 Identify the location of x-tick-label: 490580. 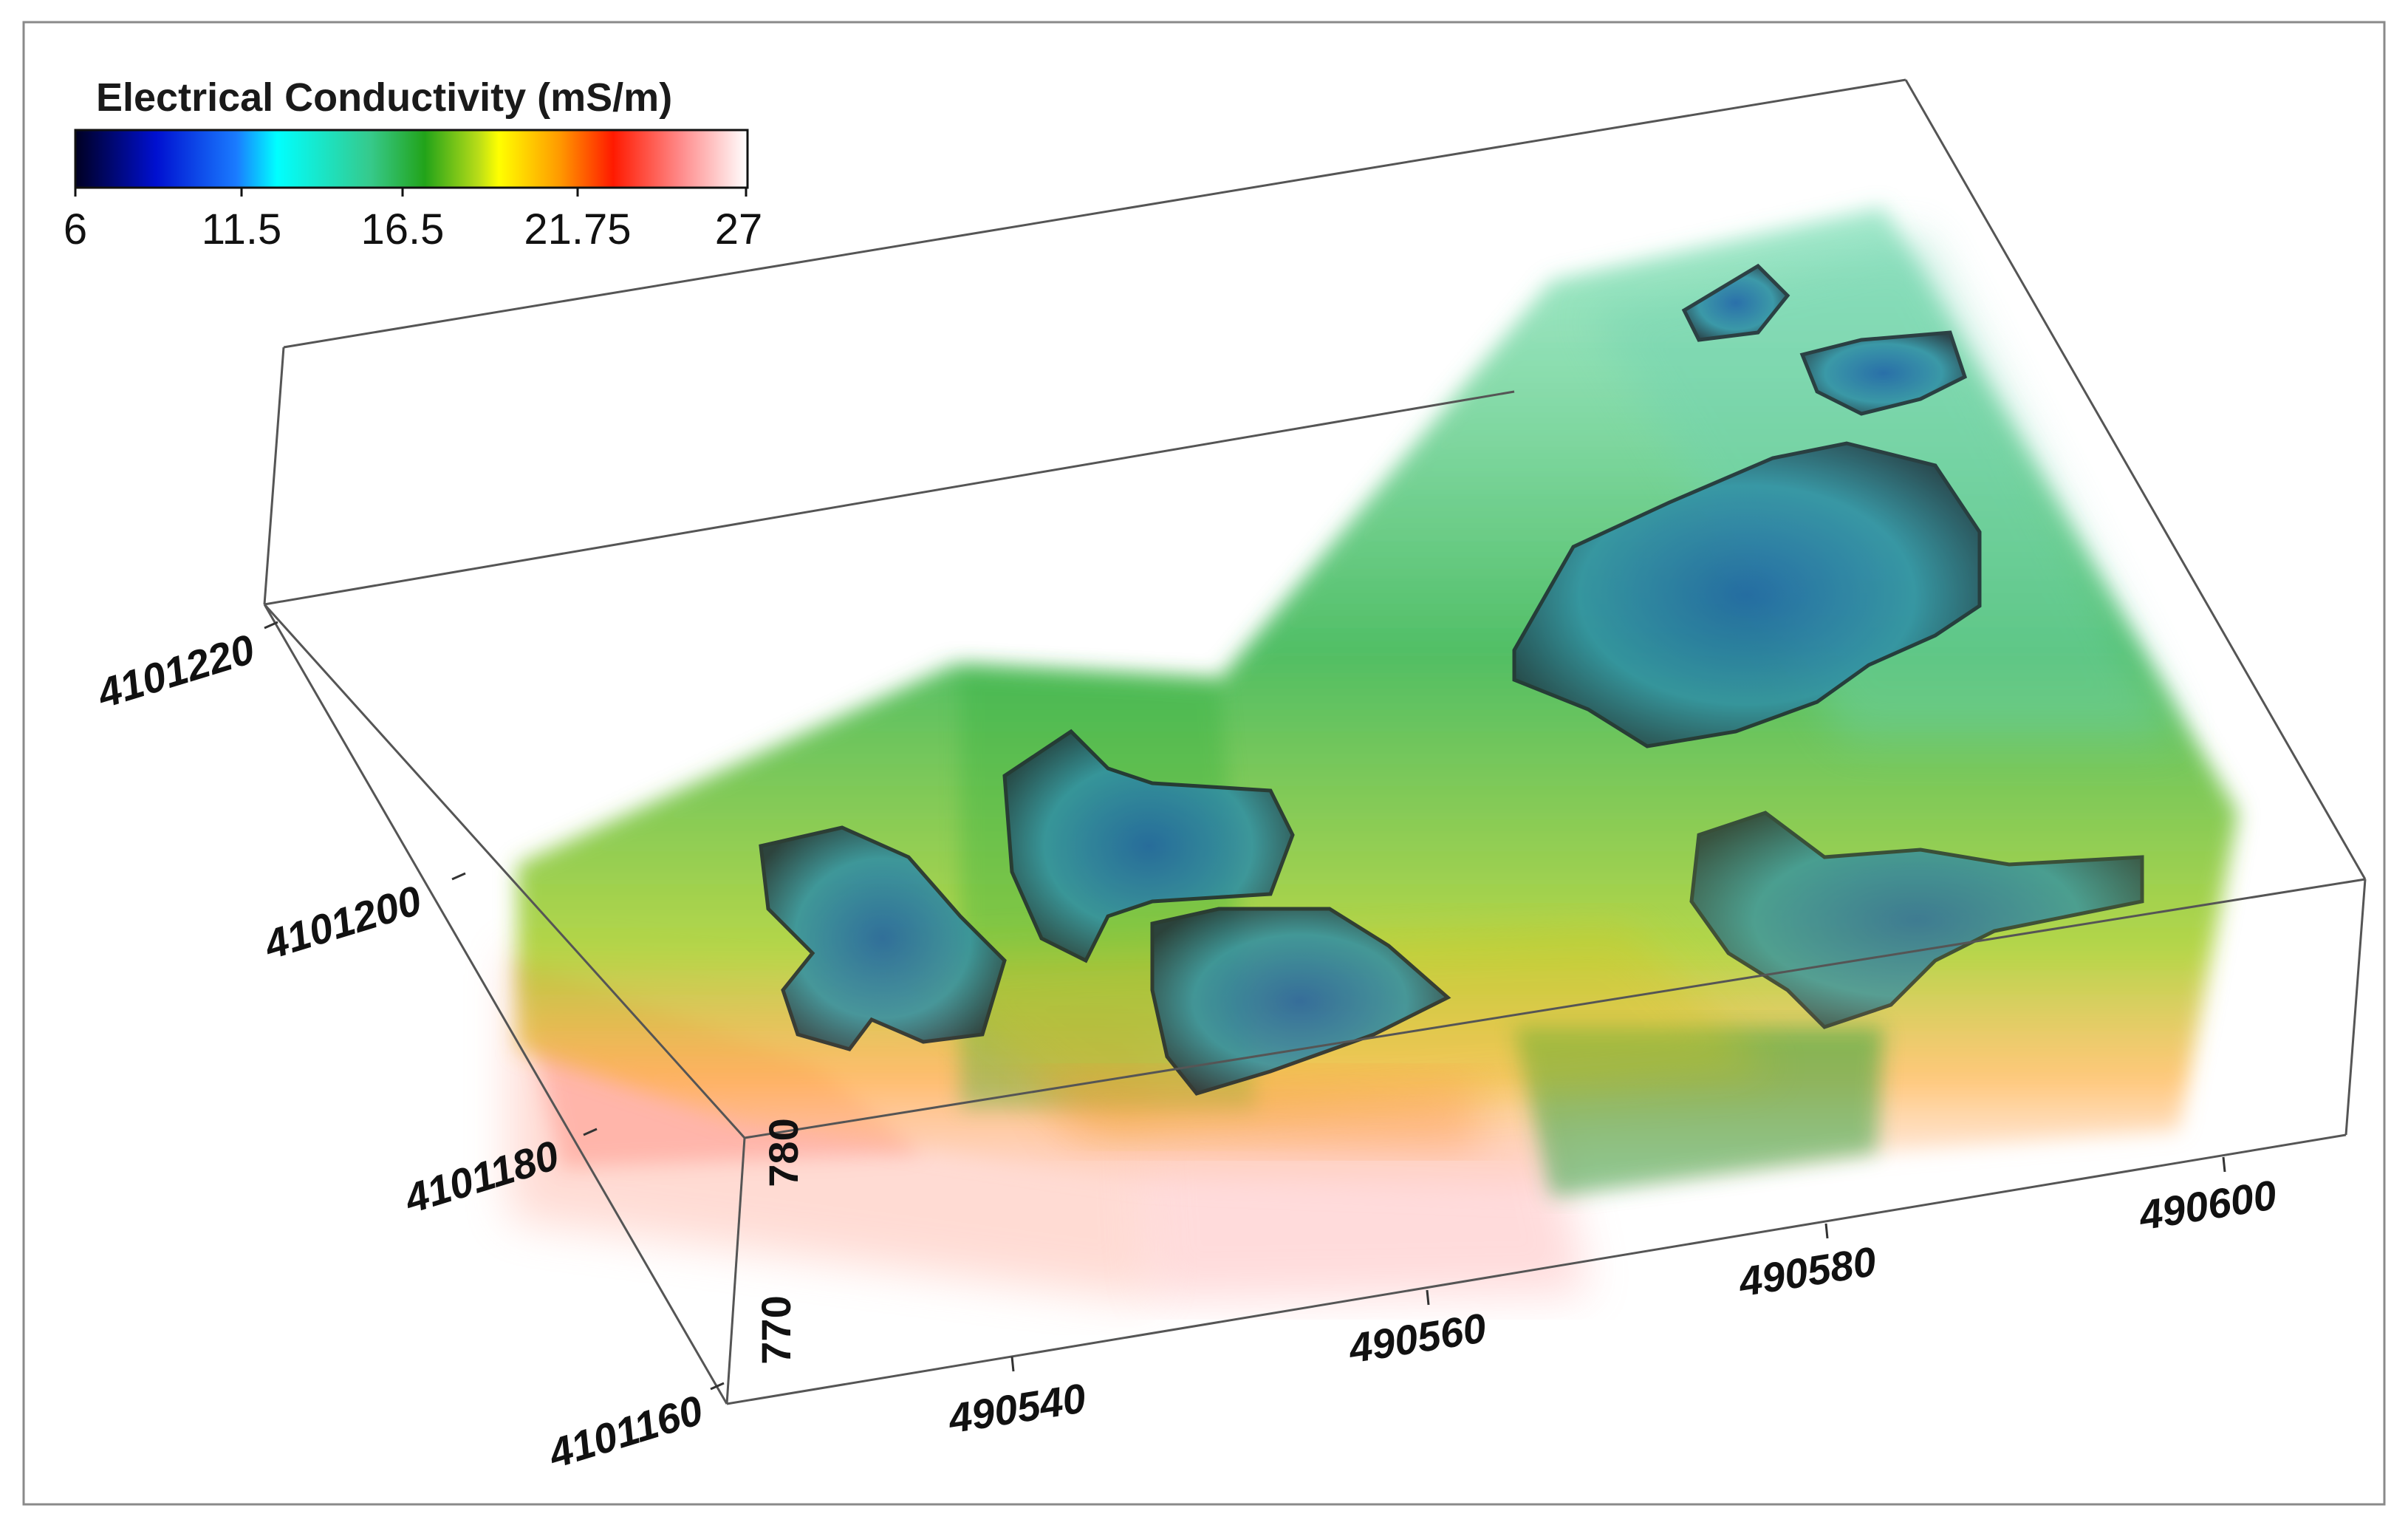
(1807, 1272).